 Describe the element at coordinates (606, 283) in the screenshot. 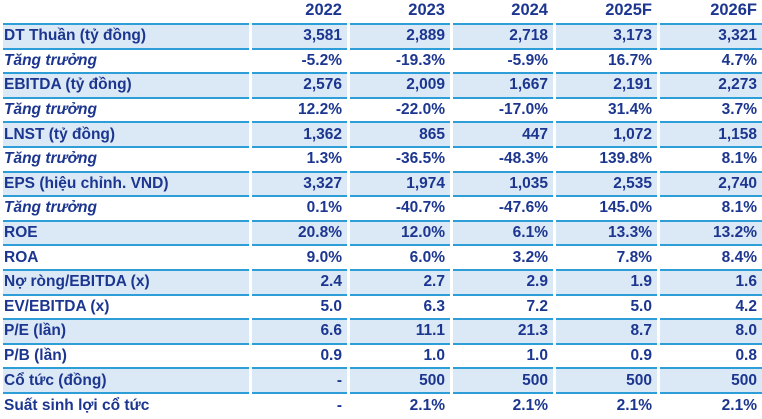

I see `cell-value: 1.9` at that location.